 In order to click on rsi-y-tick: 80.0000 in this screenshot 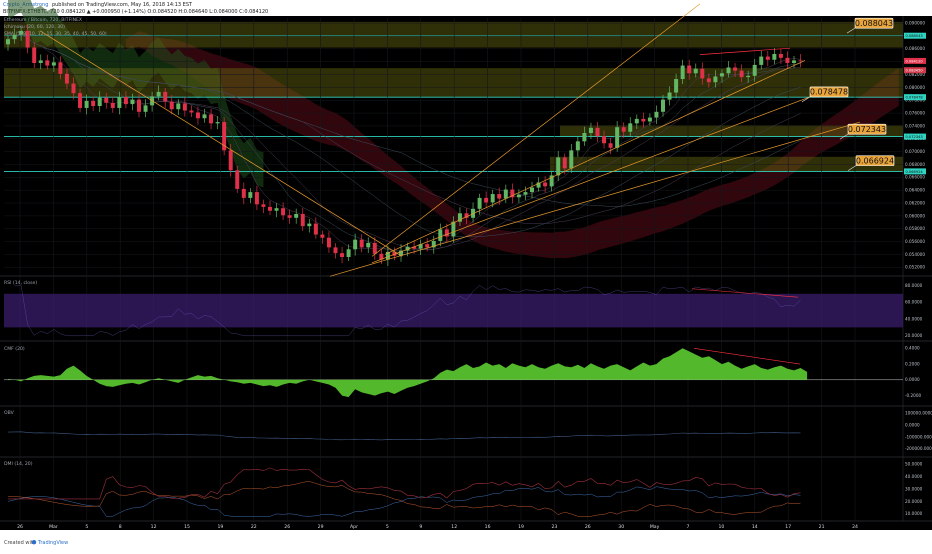, I will do `click(914, 285)`.